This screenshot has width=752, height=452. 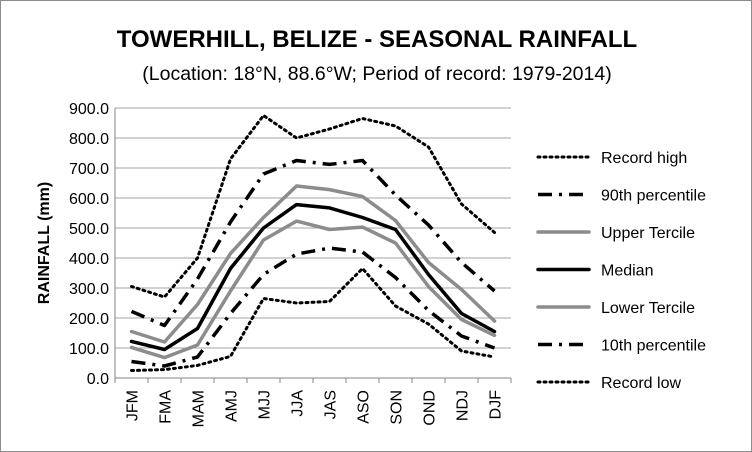 I want to click on x-tick-label: SON, so click(x=397, y=407).